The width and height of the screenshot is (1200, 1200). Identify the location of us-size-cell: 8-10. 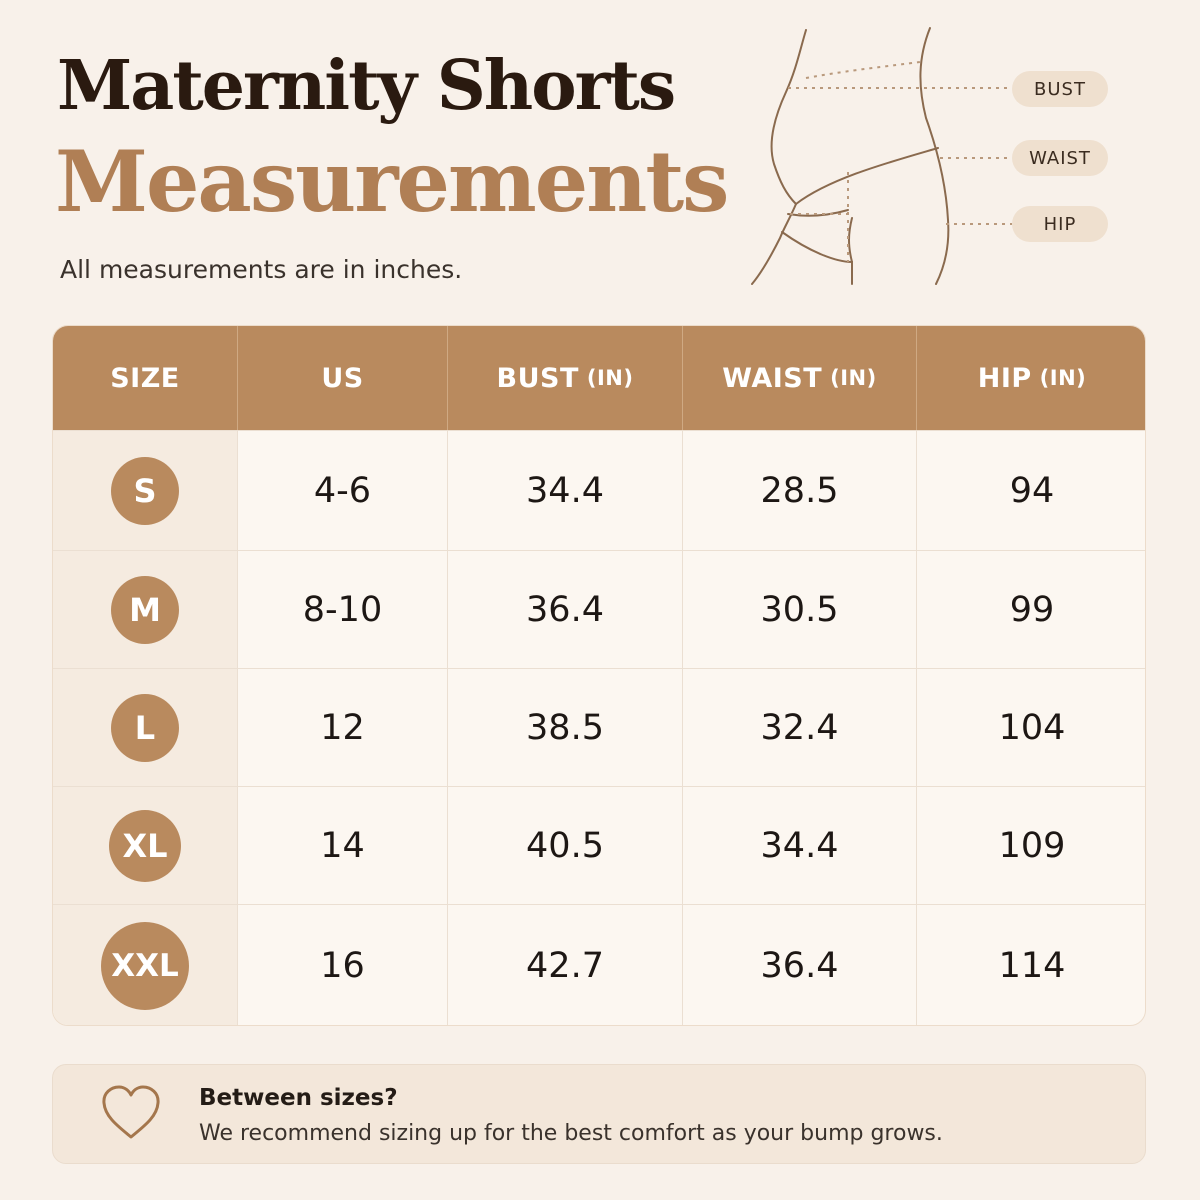
(343, 609).